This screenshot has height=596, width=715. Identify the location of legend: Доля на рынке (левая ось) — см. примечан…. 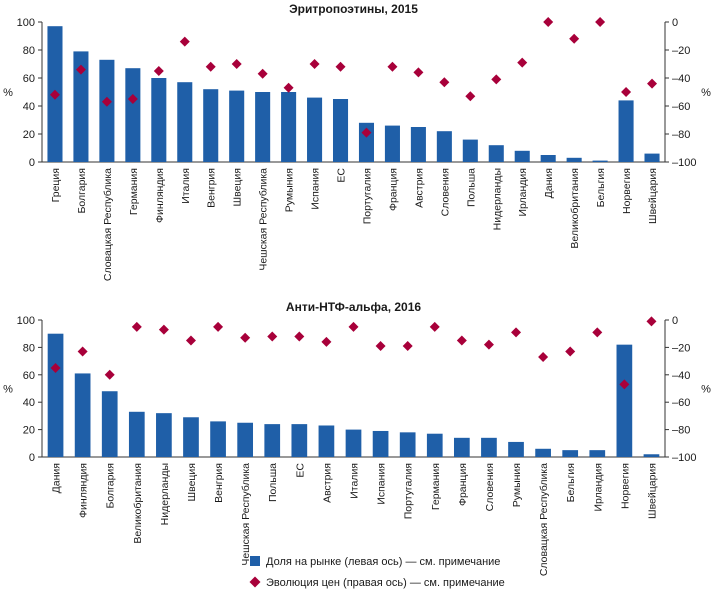
(377, 572).